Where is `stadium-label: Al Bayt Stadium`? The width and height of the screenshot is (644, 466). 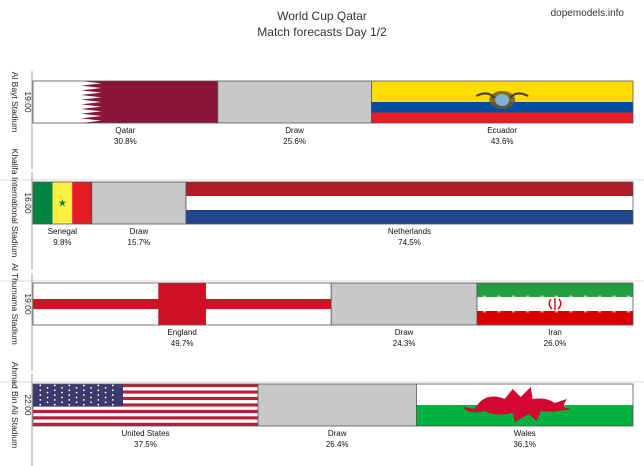 stadium-label: Al Bayt Stadium is located at coordinates (15, 102).